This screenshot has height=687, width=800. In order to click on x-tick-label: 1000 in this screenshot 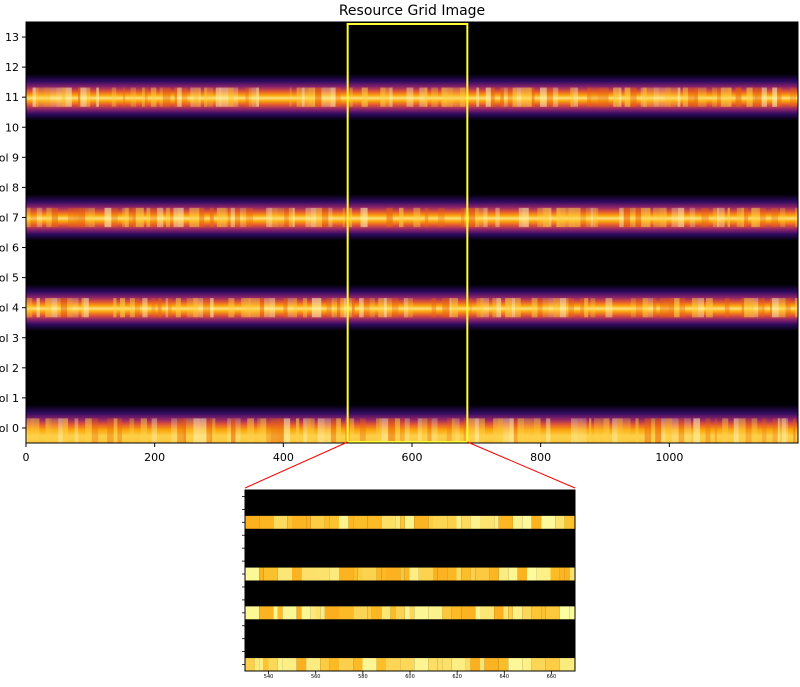, I will do `click(669, 457)`.